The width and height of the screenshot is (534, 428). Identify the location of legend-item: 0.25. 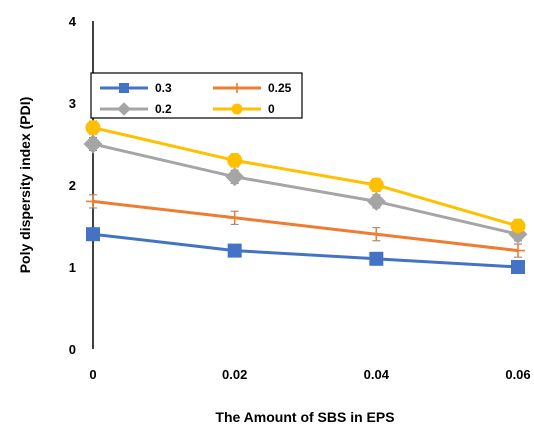
(252, 88).